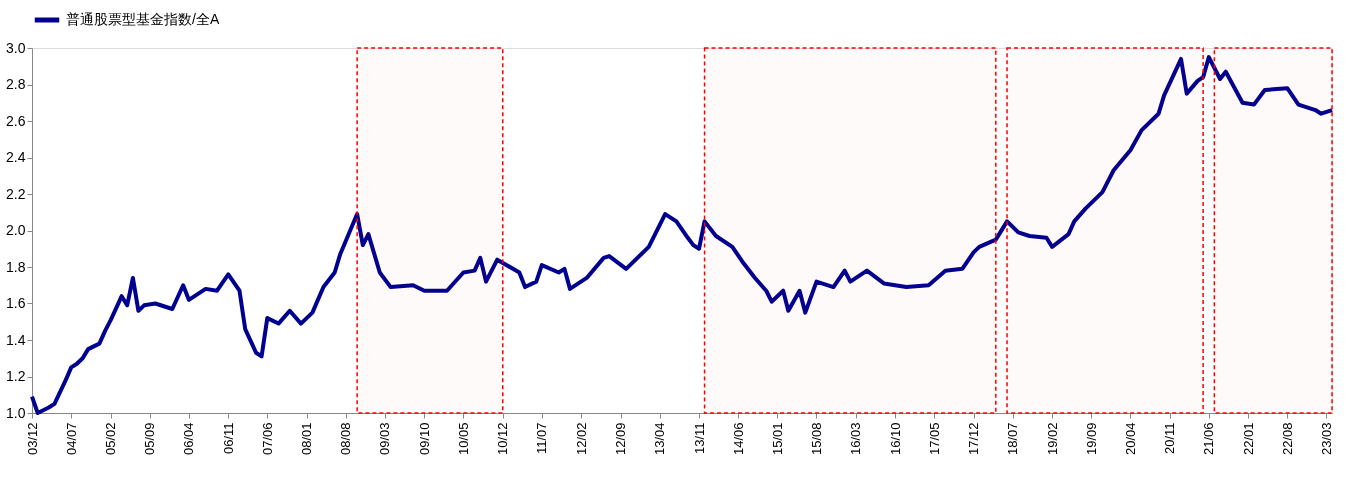 Image resolution: width=1365 pixels, height=479 pixels. Describe the element at coordinates (307, 439) in the screenshot. I see `x-tick-label: 08/01` at that location.